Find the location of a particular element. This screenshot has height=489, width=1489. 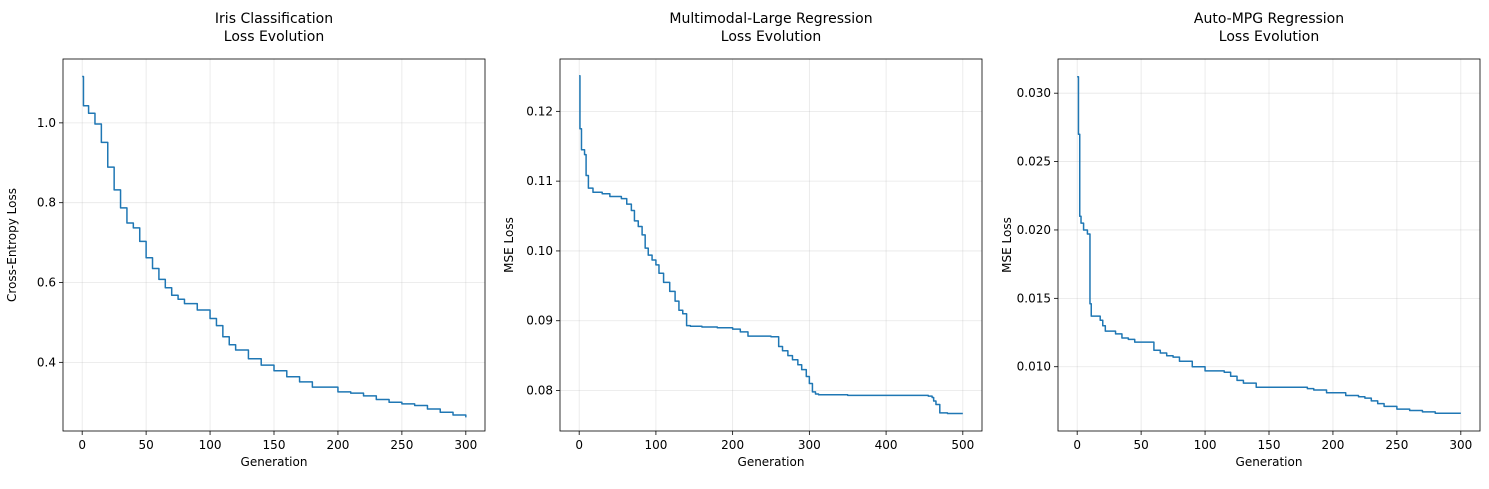

chart-title-line: Multimodal-Large Regression is located at coordinates (770, 19).